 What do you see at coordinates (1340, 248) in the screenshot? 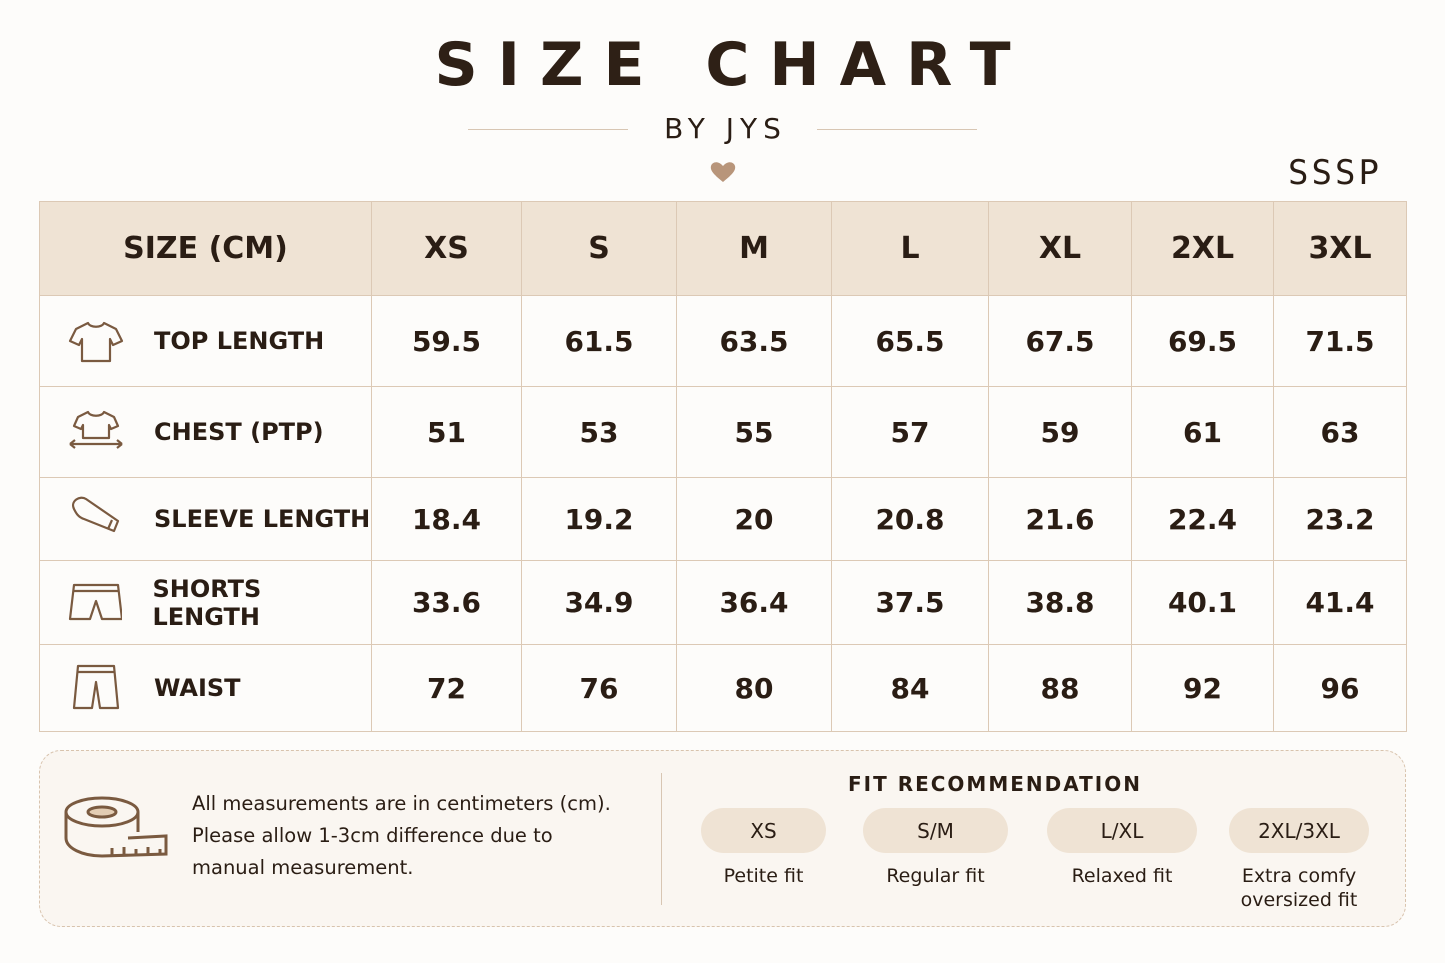
I see `column-header: 3XL` at bounding box center [1340, 248].